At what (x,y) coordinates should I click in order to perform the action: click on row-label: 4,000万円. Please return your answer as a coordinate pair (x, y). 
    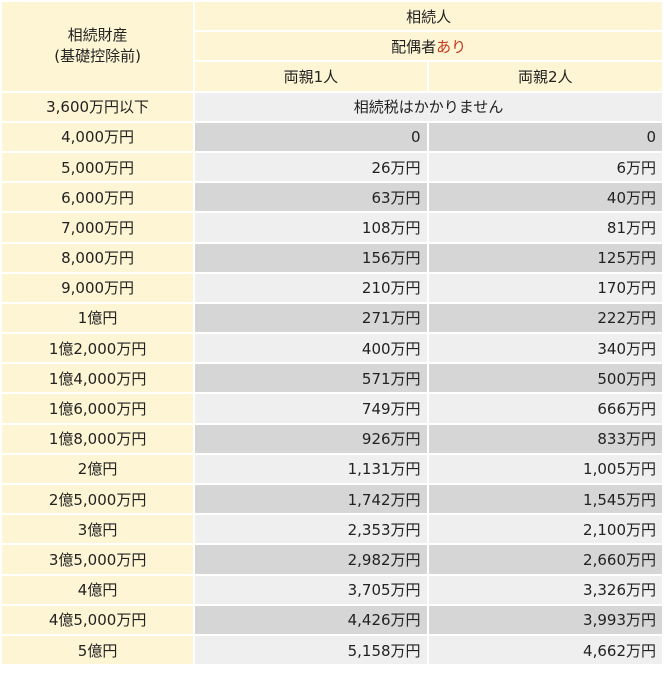
    Looking at the image, I should click on (98, 136).